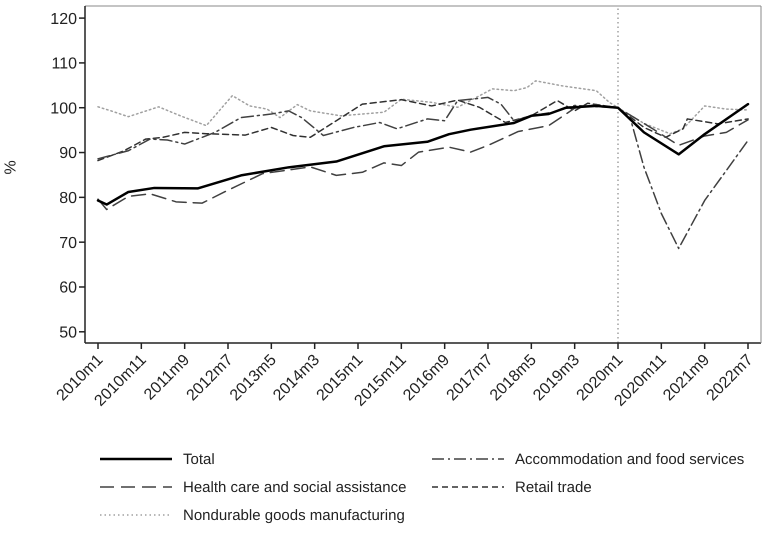  Describe the element at coordinates (629, 459) in the screenshot. I see `legend-label: Accommodation and food services` at that location.